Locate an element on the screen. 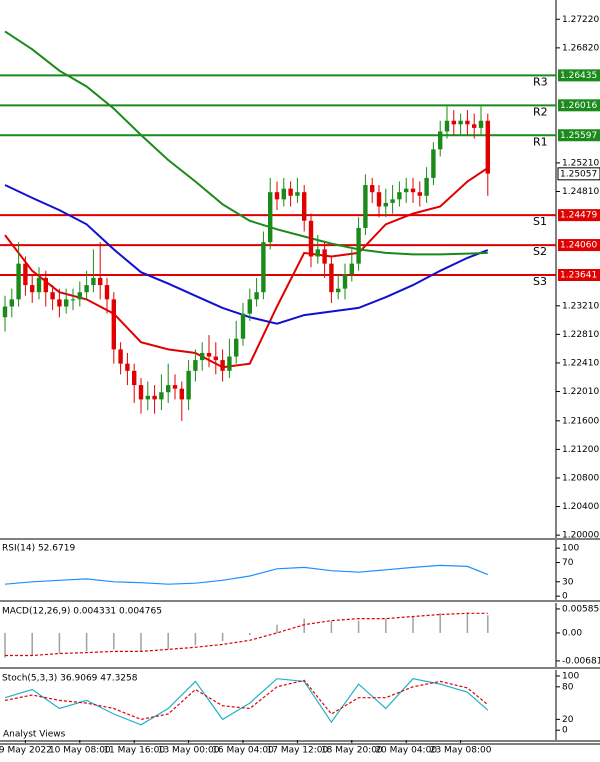  x-tick-label: 17 May 12:00 is located at coordinates (298, 751).